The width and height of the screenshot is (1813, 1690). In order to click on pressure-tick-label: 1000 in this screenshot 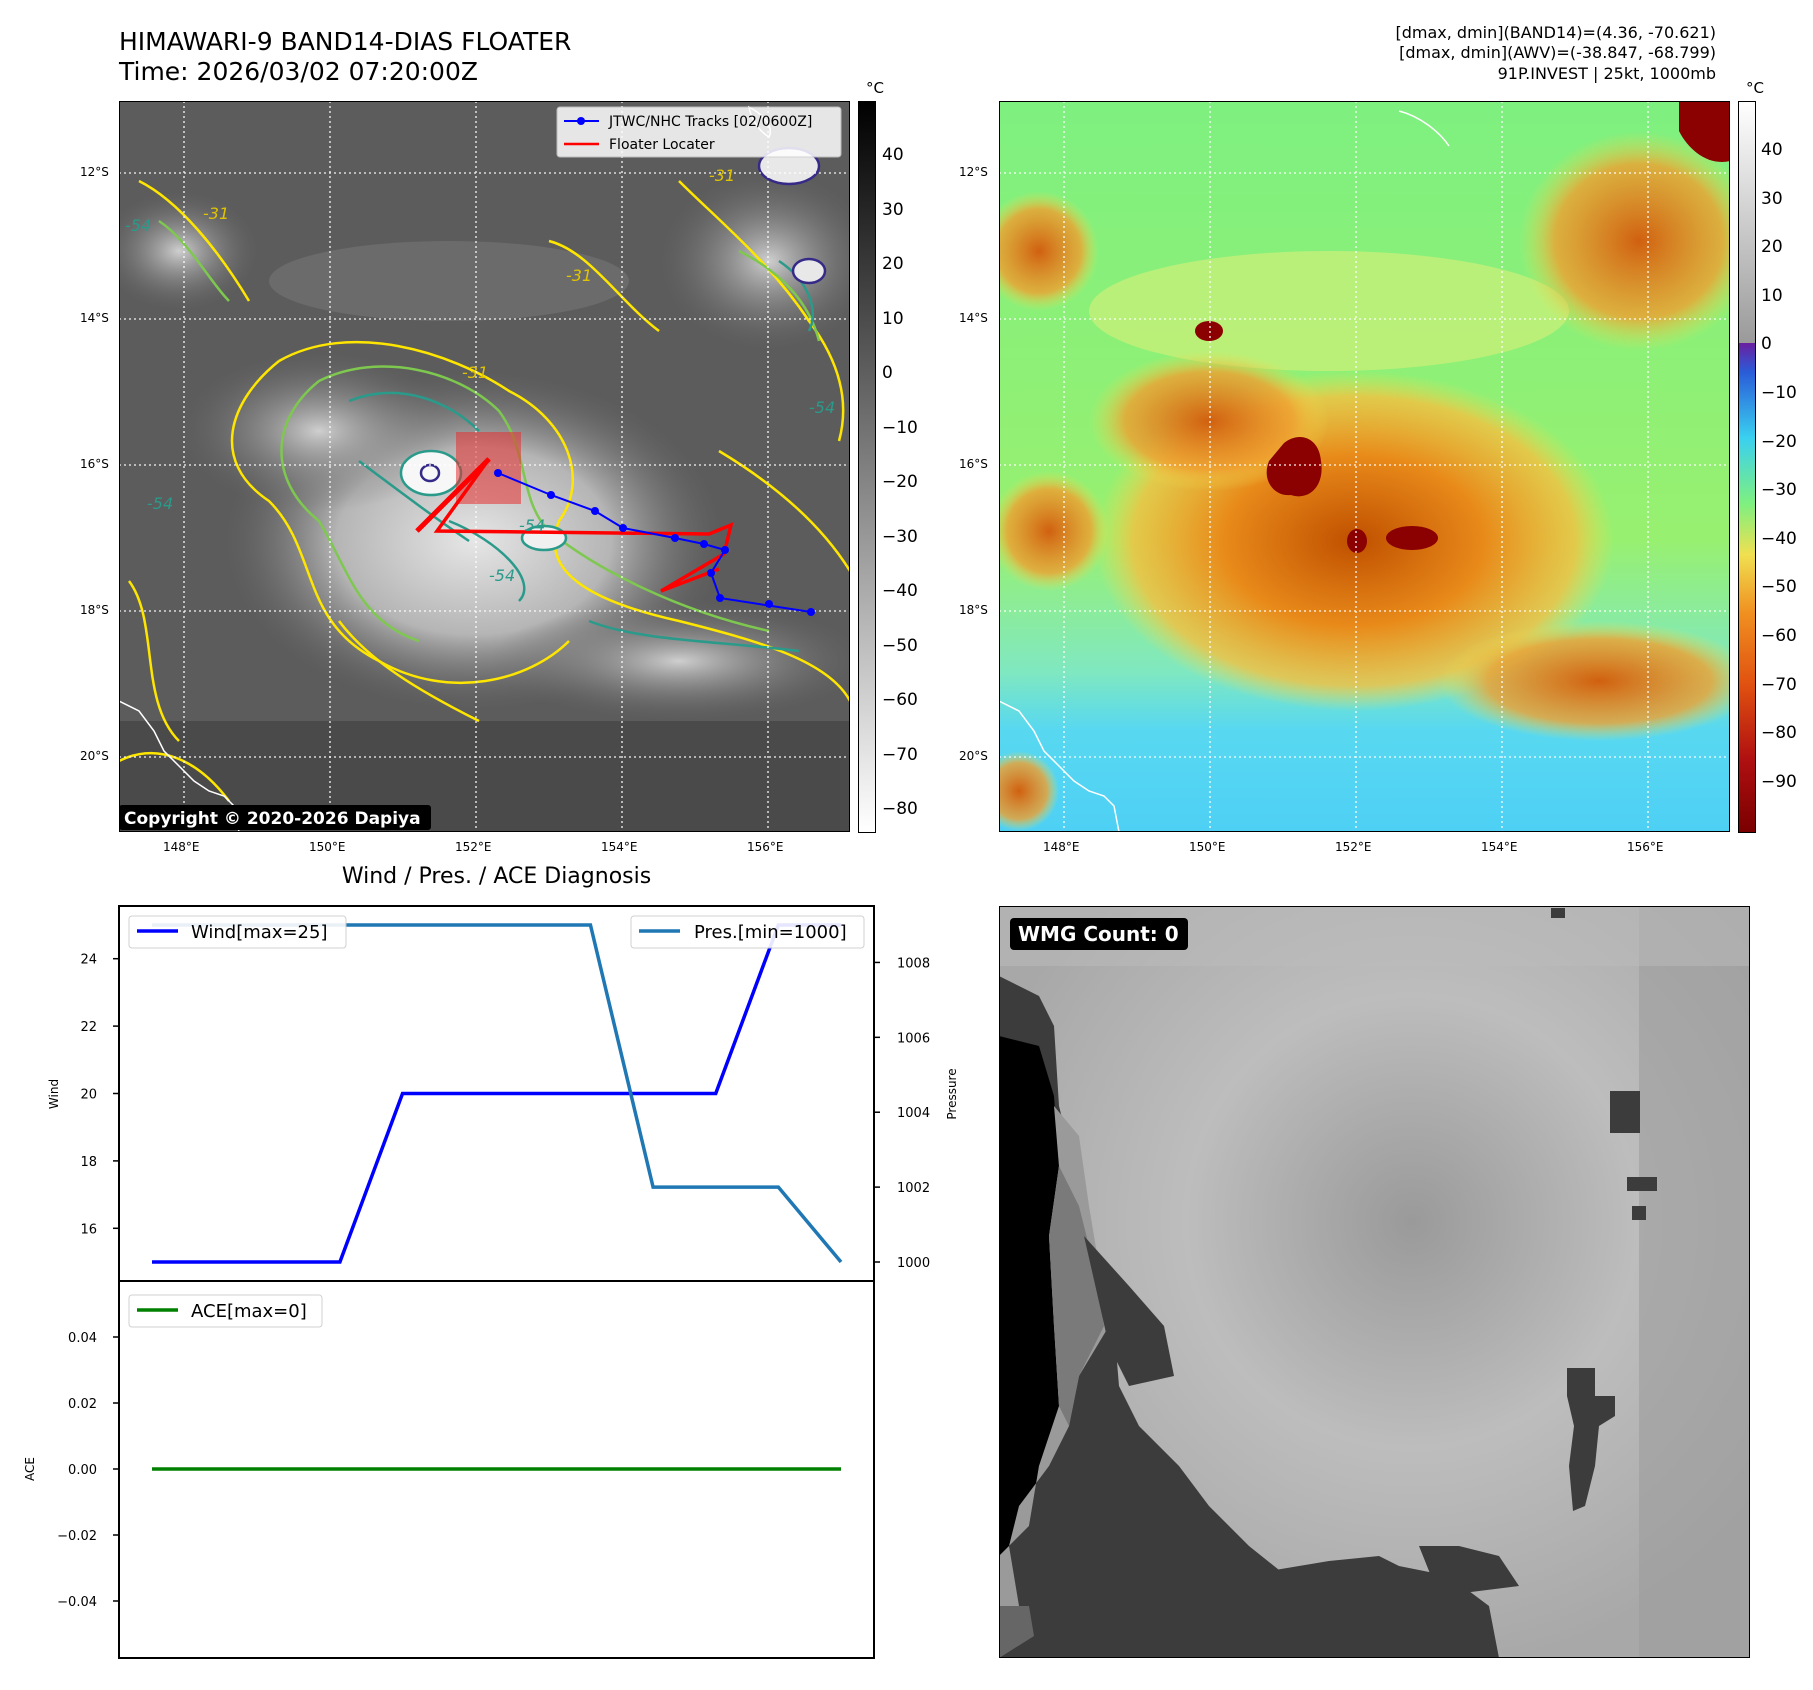, I will do `click(913, 1263)`.